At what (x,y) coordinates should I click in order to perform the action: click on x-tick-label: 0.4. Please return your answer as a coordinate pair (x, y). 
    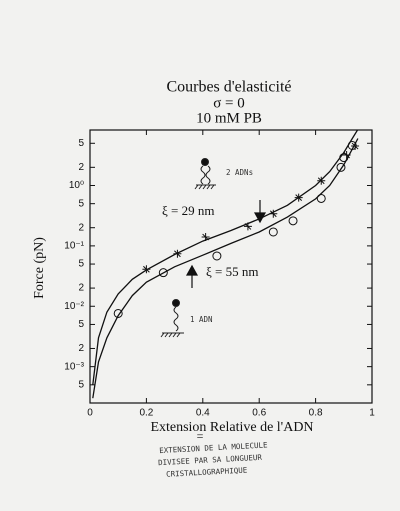
    Looking at the image, I should click on (203, 413).